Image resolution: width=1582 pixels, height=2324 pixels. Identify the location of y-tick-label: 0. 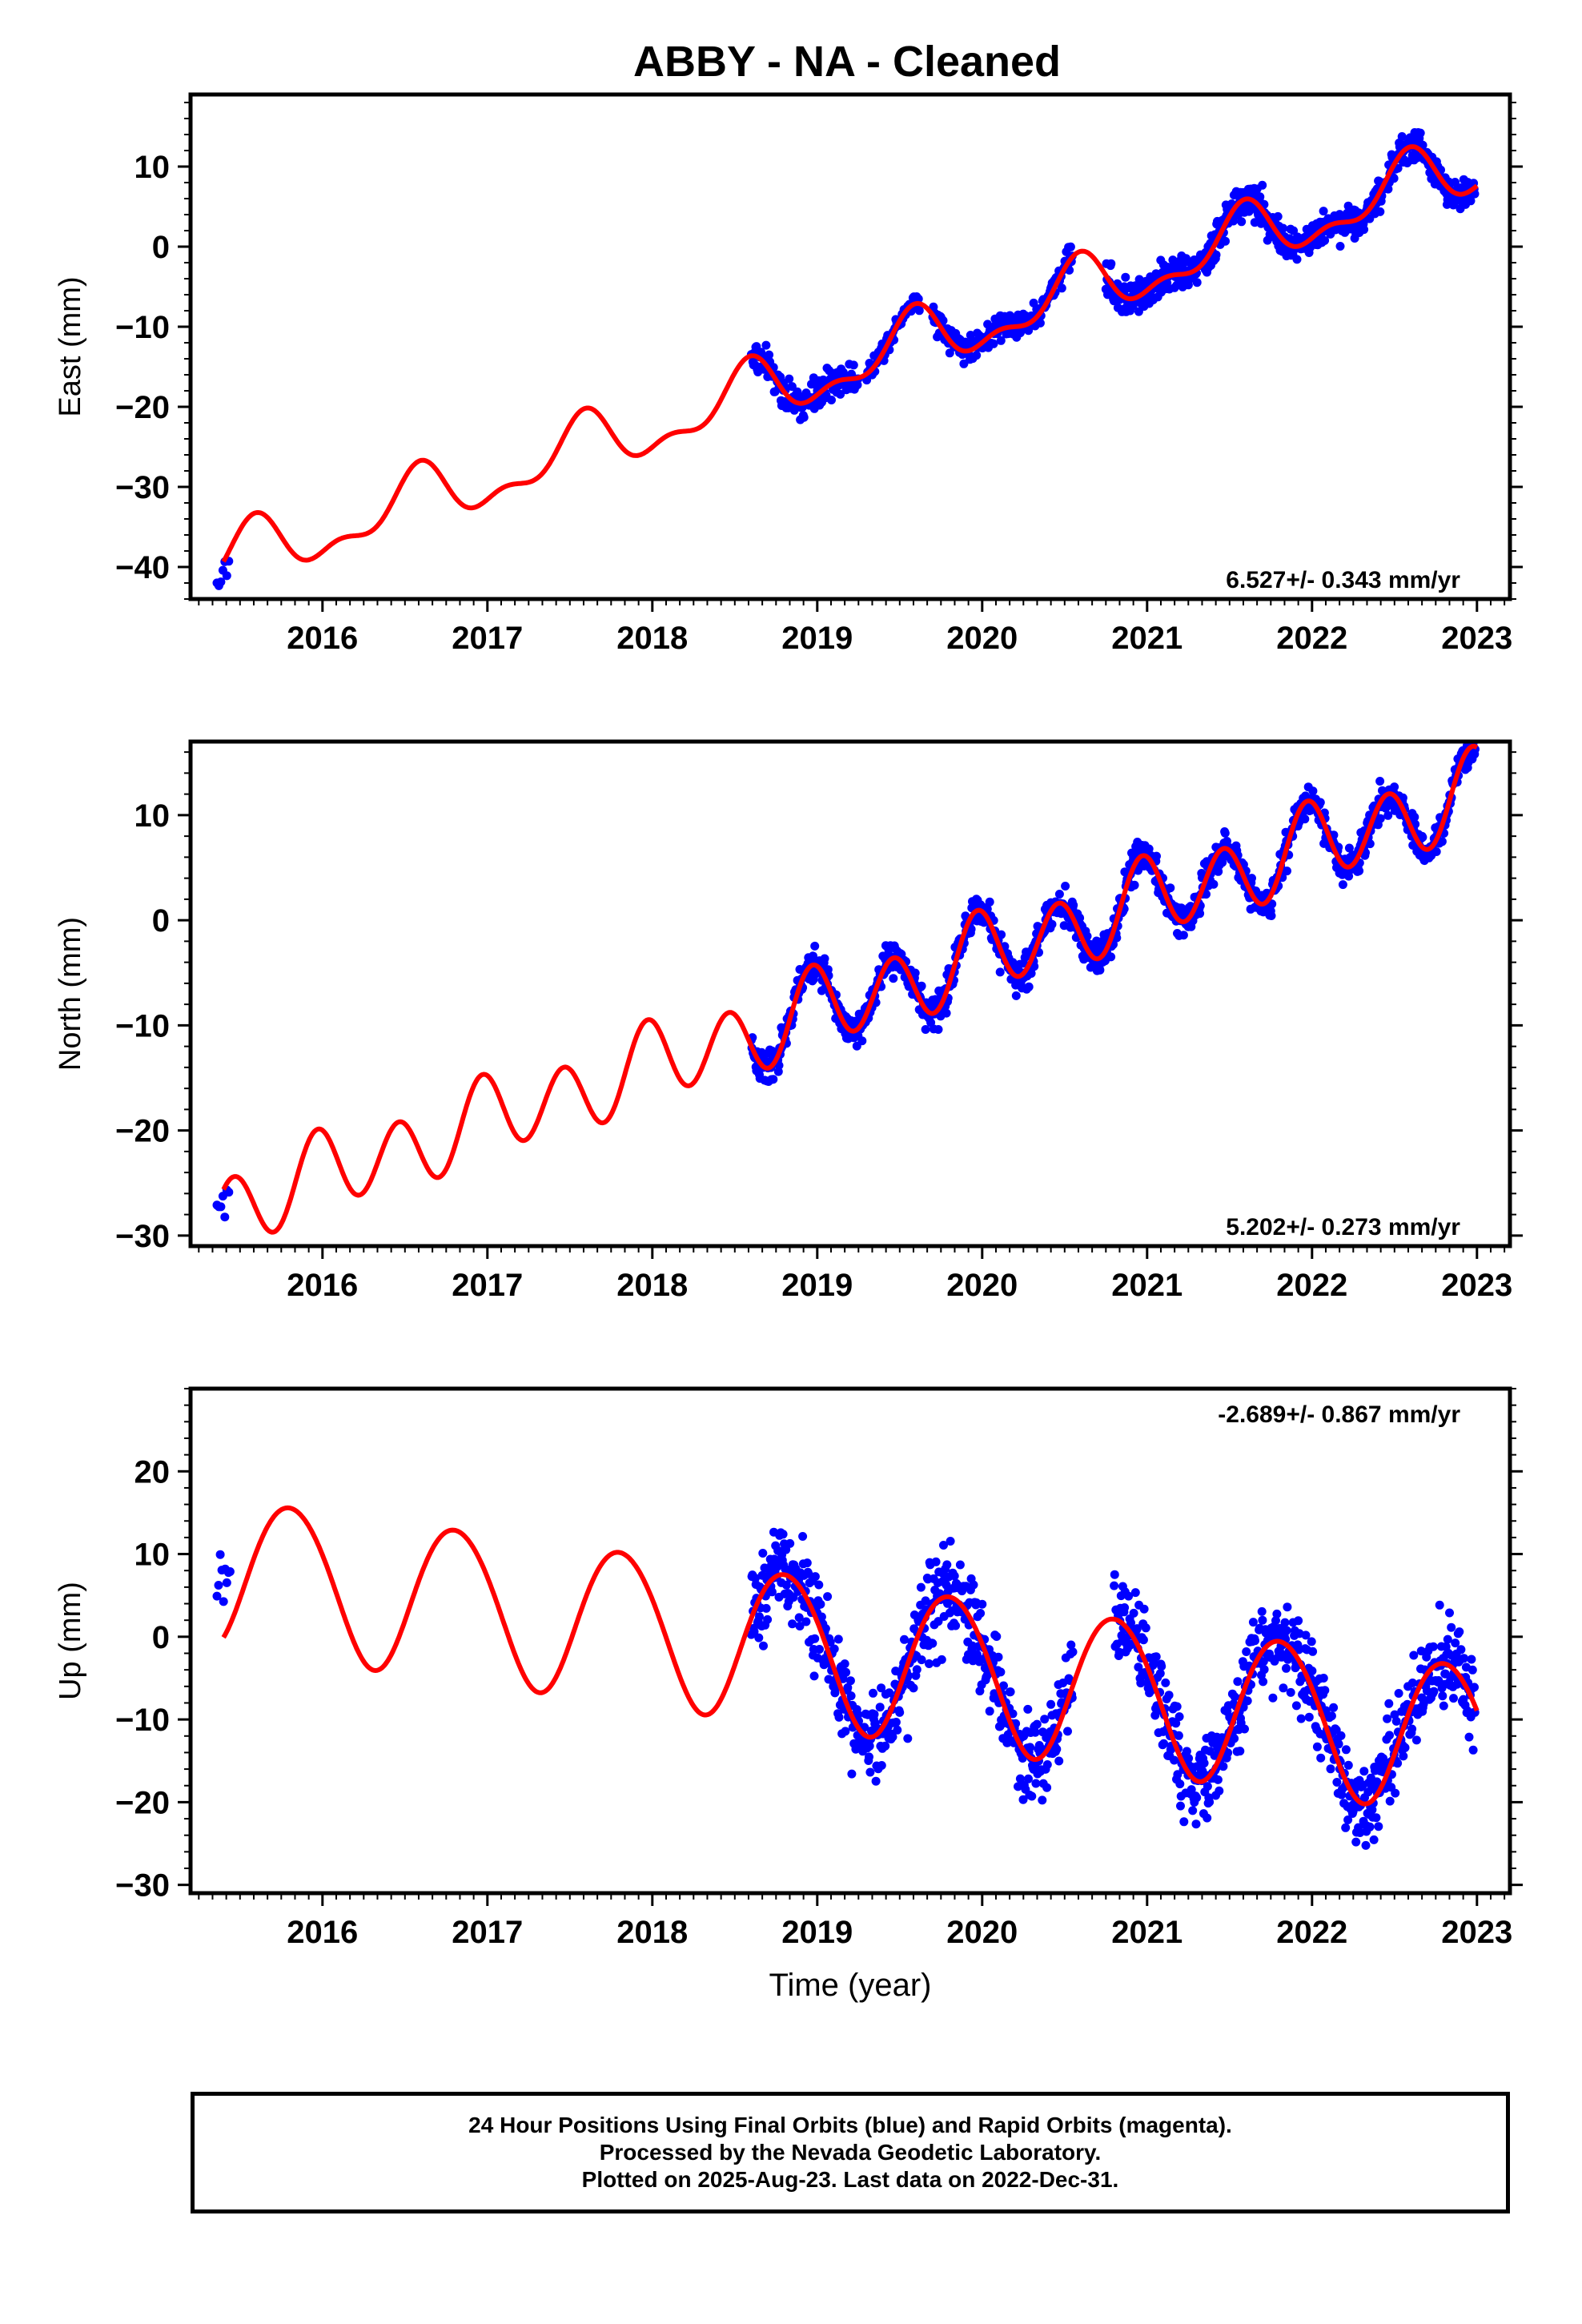
(161, 1637).